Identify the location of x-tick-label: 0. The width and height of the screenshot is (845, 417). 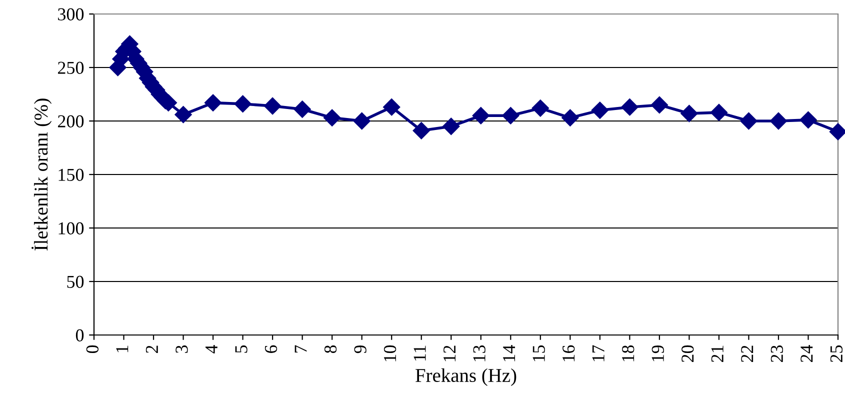
(92, 349).